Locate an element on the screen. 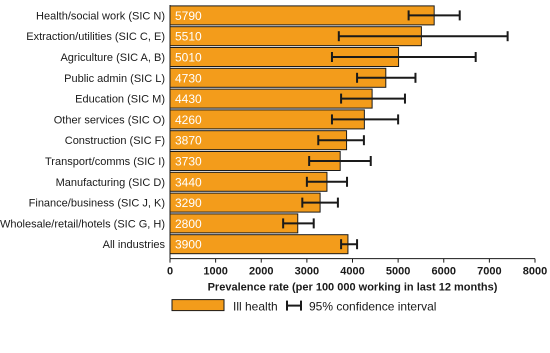 The width and height of the screenshot is (550, 353). category-label: Health/social work (SIC N) is located at coordinates (100, 16).